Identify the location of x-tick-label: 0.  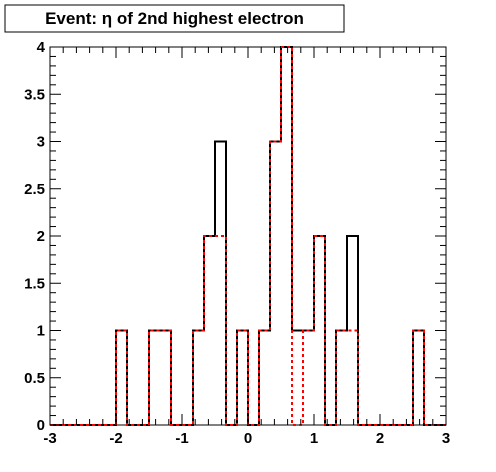
(248, 438).